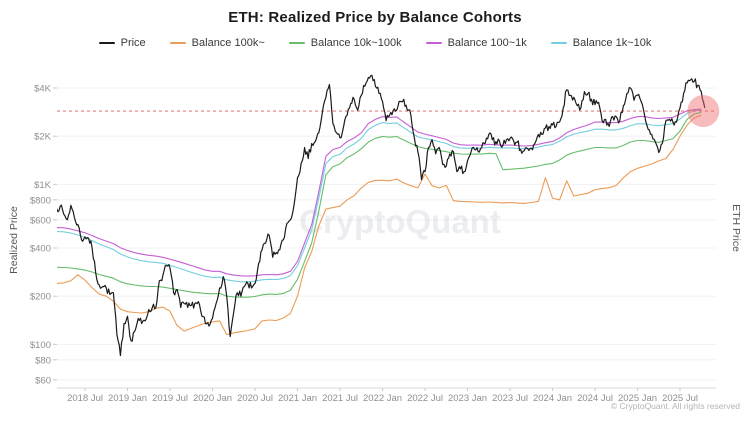  What do you see at coordinates (425, 398) in the screenshot?
I see `x-tick-label: 2022 Jul` at bounding box center [425, 398].